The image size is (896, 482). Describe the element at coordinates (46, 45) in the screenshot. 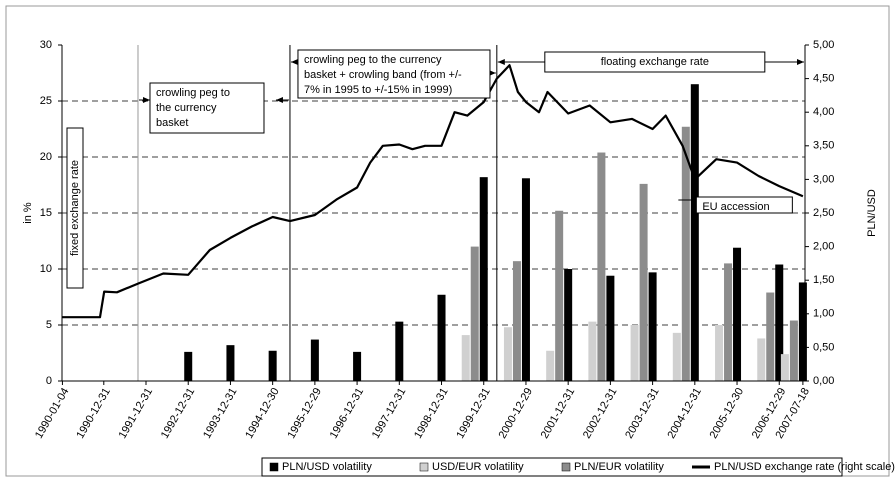

I see `y-tick-label: 30` at that location.